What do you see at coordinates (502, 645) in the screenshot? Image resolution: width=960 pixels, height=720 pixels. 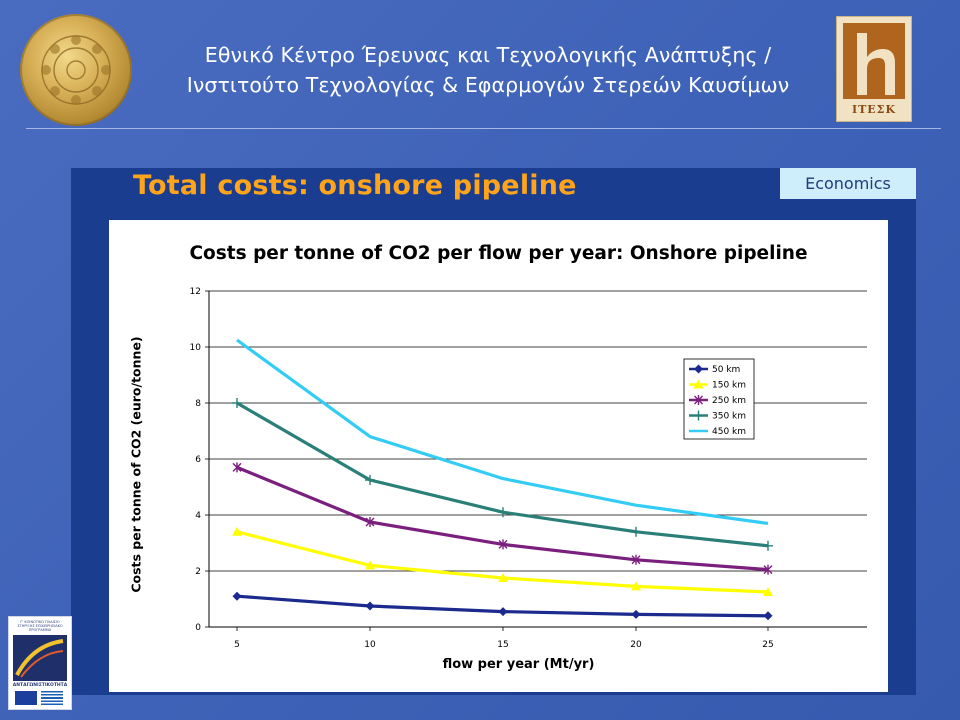 I see `x-tick-label: 15` at bounding box center [502, 645].